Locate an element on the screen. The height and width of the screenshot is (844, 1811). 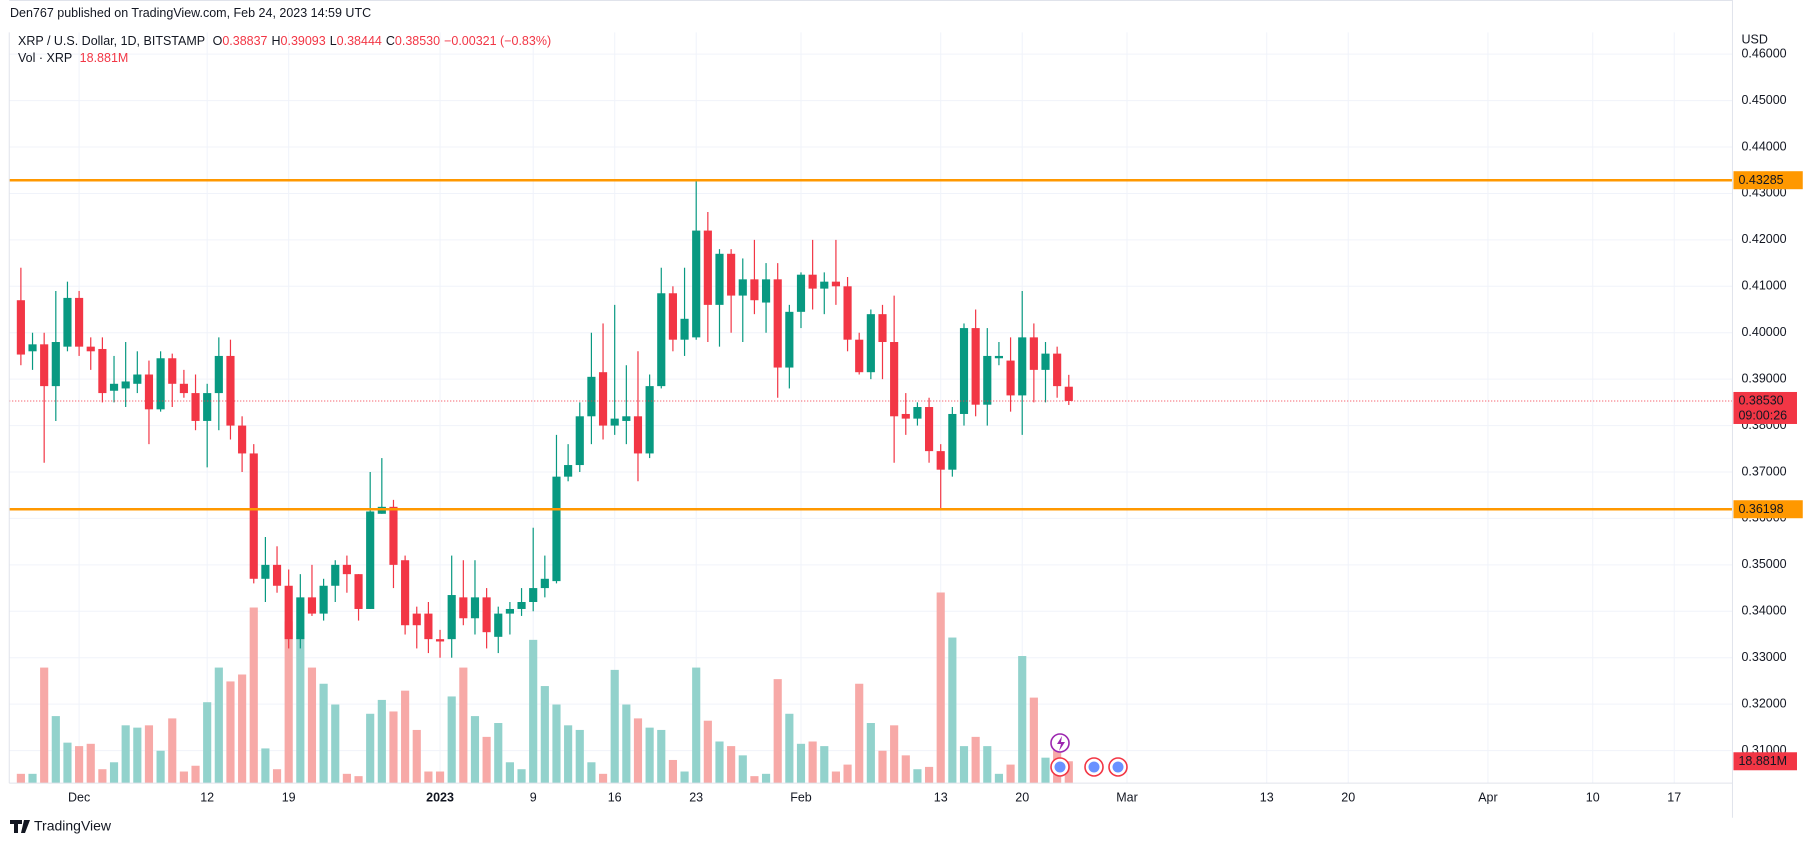
y-tick-label: 0.34000 is located at coordinates (1763, 611).